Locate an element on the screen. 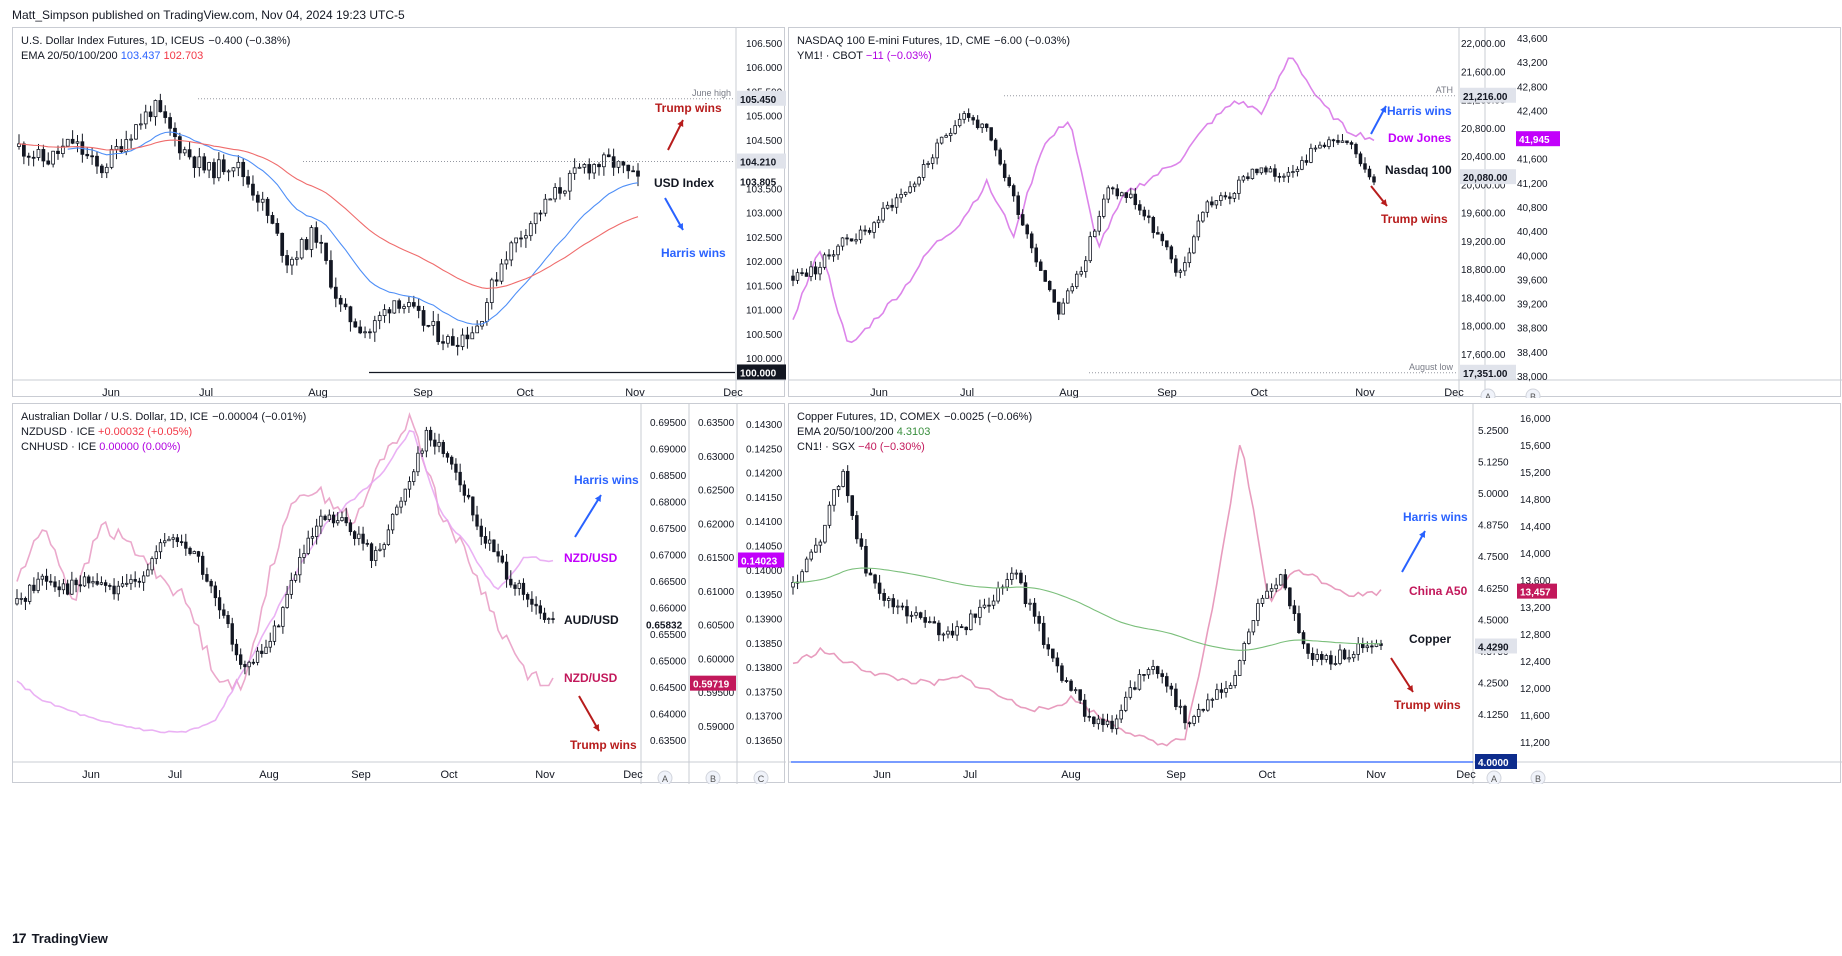 This screenshot has width=1842, height=956. y-tick-label: 0.63000 is located at coordinates (716, 457).